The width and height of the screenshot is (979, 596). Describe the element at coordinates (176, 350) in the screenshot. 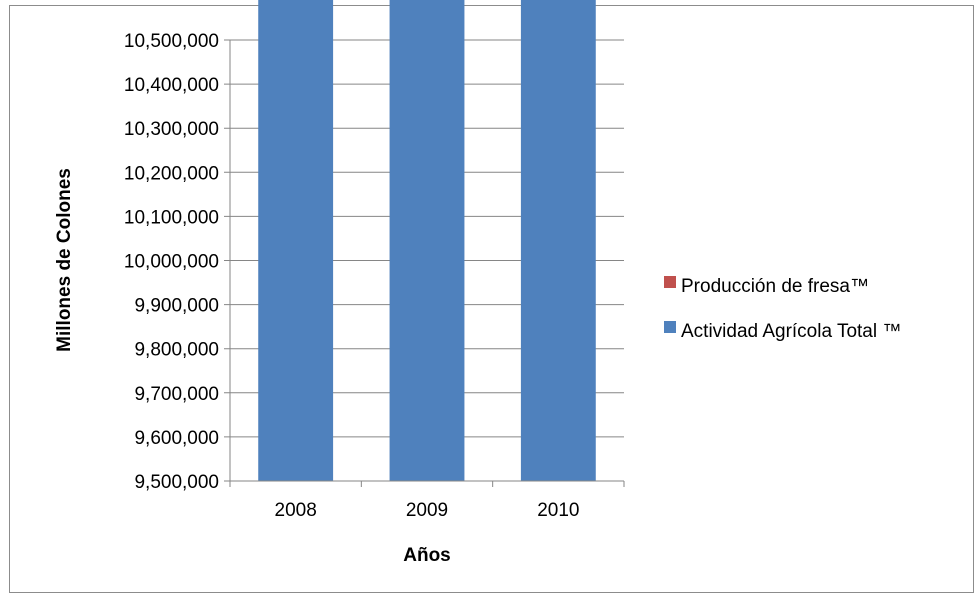

I see `y-tick-label: 9,800,000` at that location.